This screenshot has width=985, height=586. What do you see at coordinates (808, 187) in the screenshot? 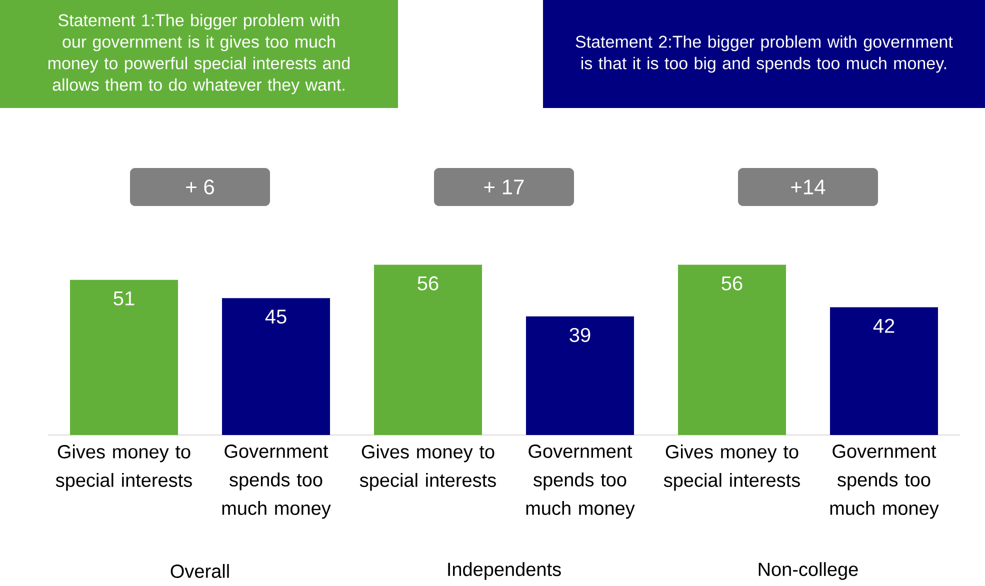
I see `text: +14` at bounding box center [808, 187].